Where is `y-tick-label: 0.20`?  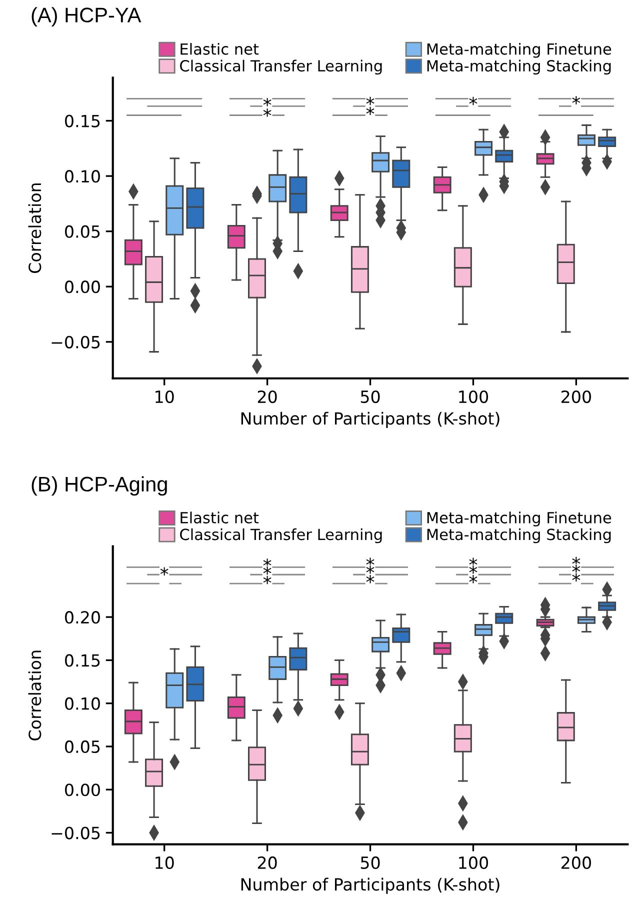
y-tick-label: 0.20 is located at coordinates (82, 617).